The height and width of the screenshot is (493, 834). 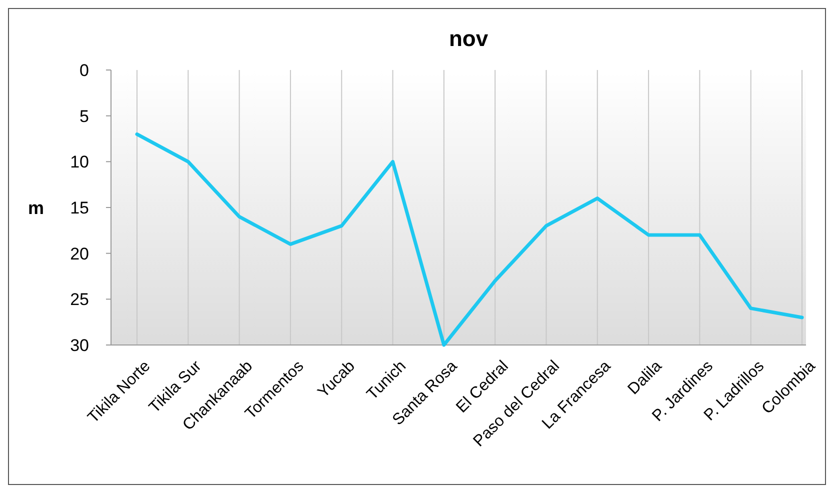 What do you see at coordinates (468, 38) in the screenshot?
I see `chart-title: nov` at bounding box center [468, 38].